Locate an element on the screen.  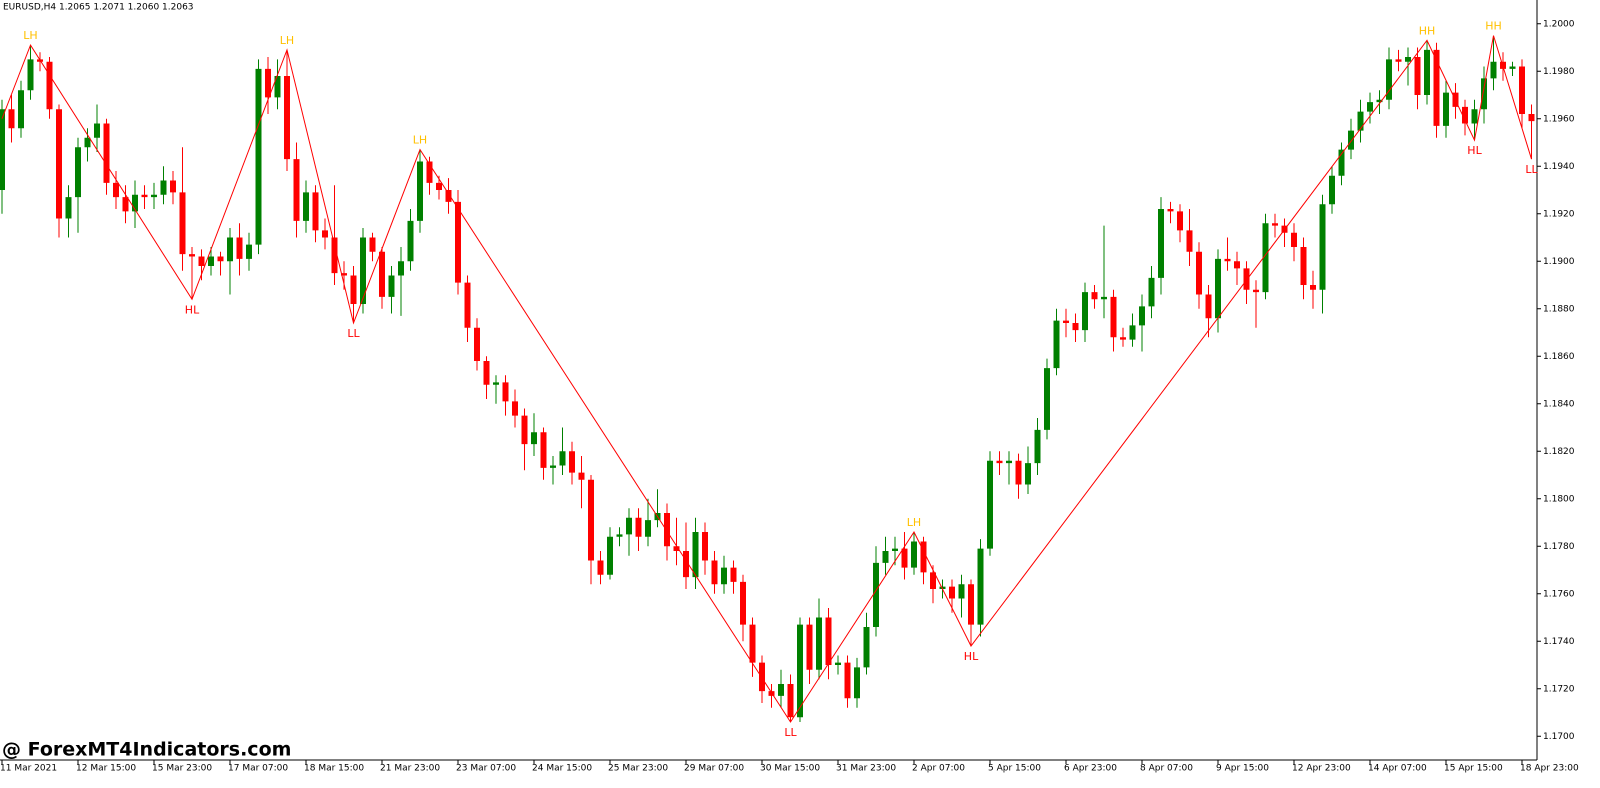
x-tick-label: 15 Mar 23:00 is located at coordinates (182, 769).